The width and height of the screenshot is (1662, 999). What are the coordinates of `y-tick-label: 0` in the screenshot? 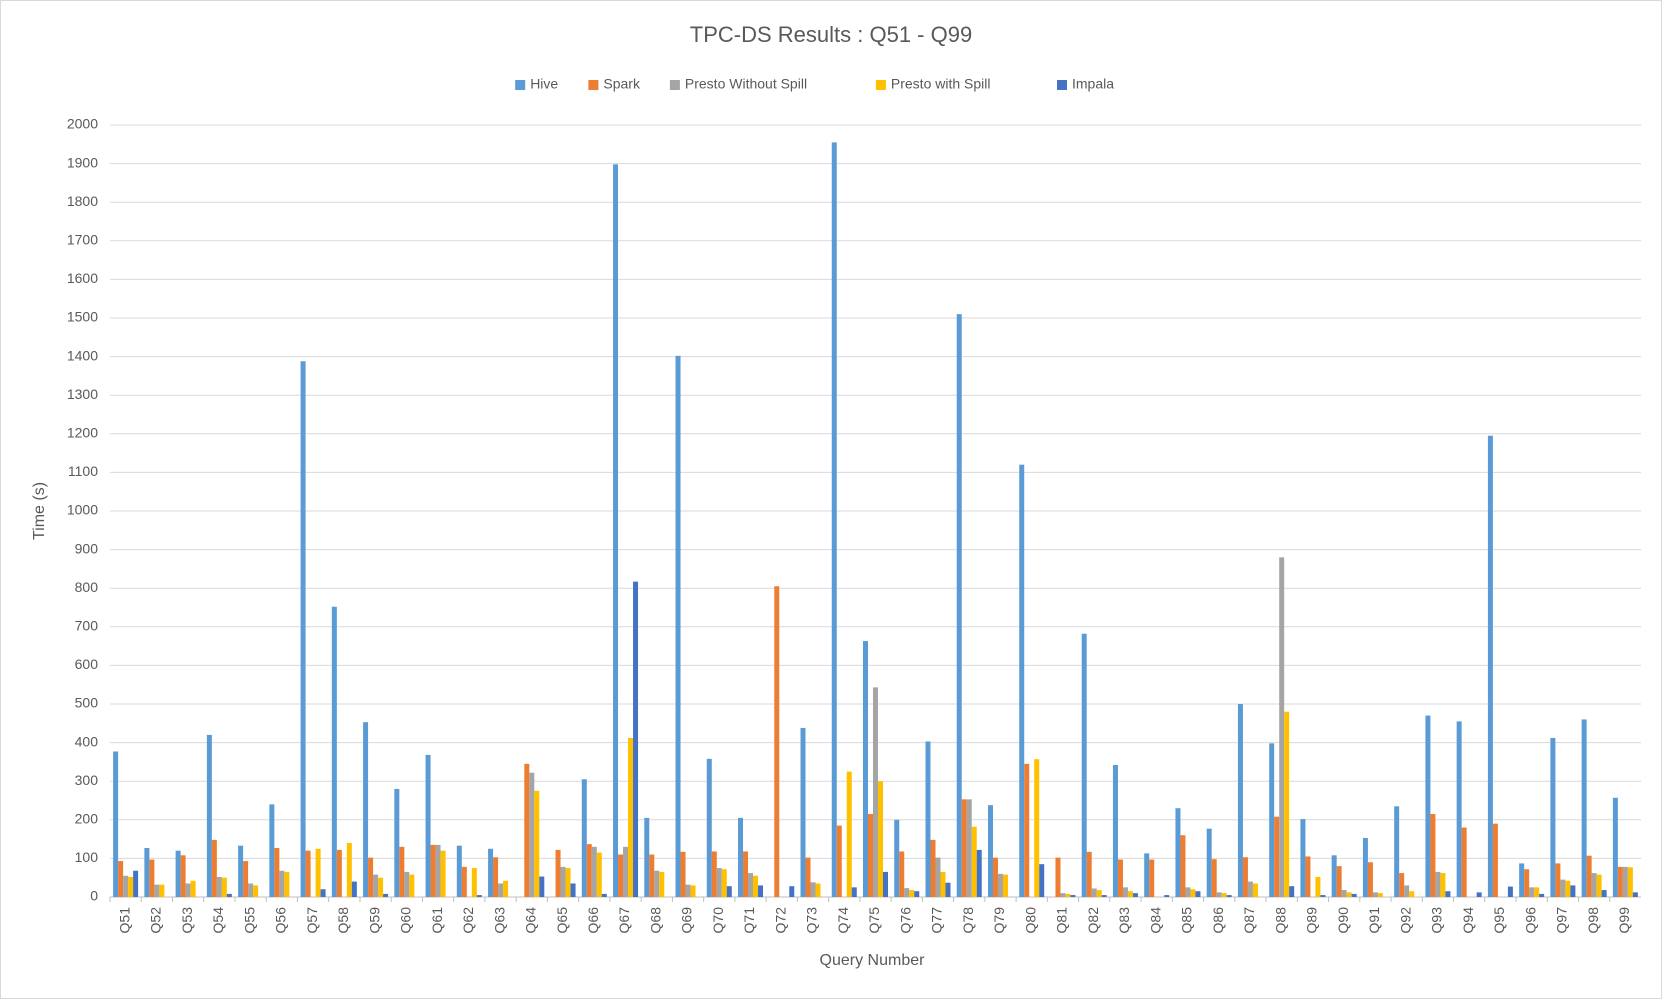 It's located at (94, 896).